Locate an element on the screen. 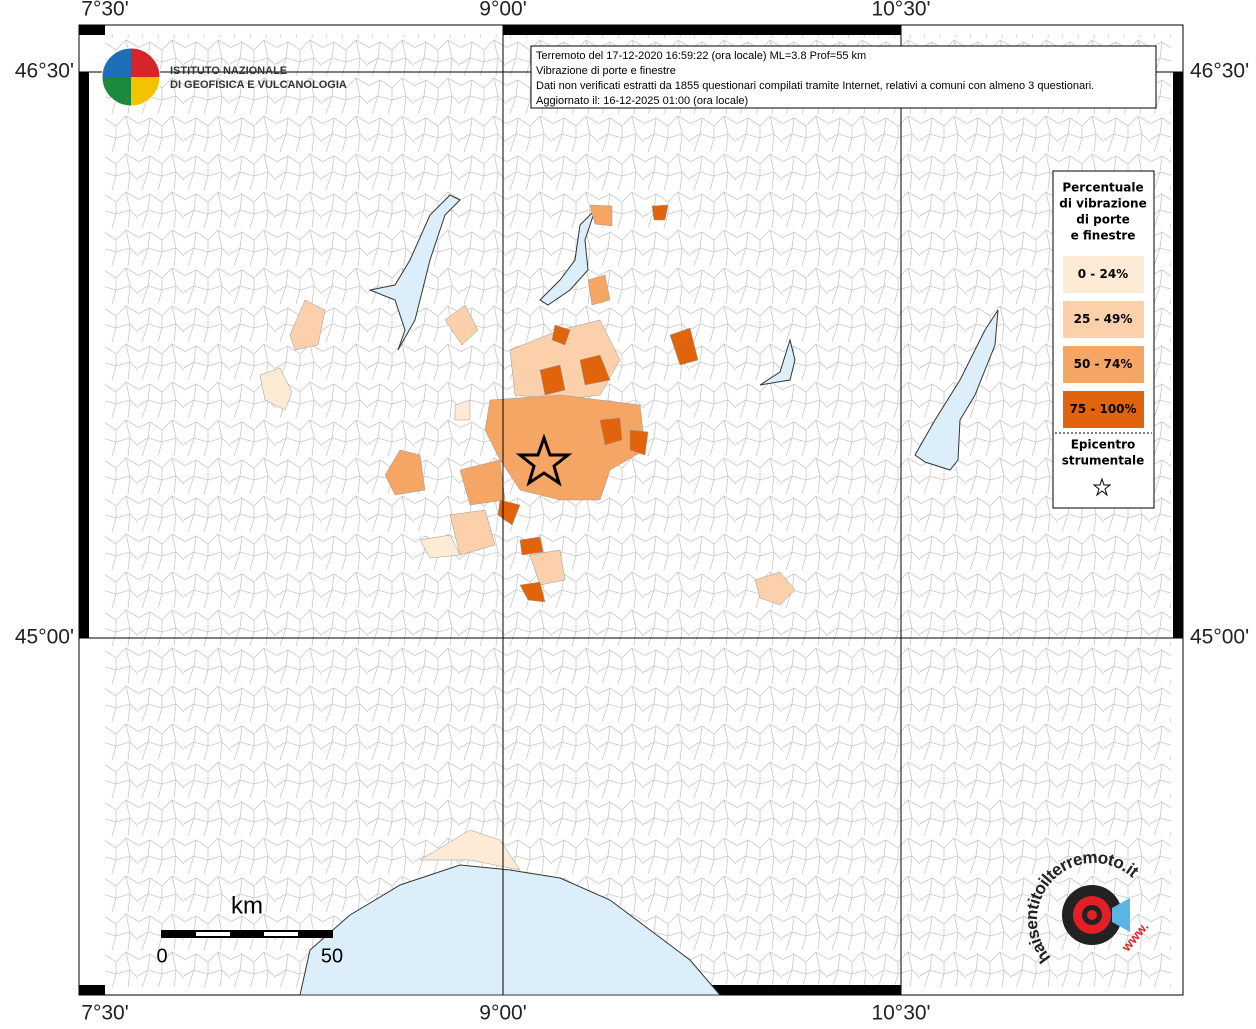  legend-epicenter: strumentale is located at coordinates (1103, 461).